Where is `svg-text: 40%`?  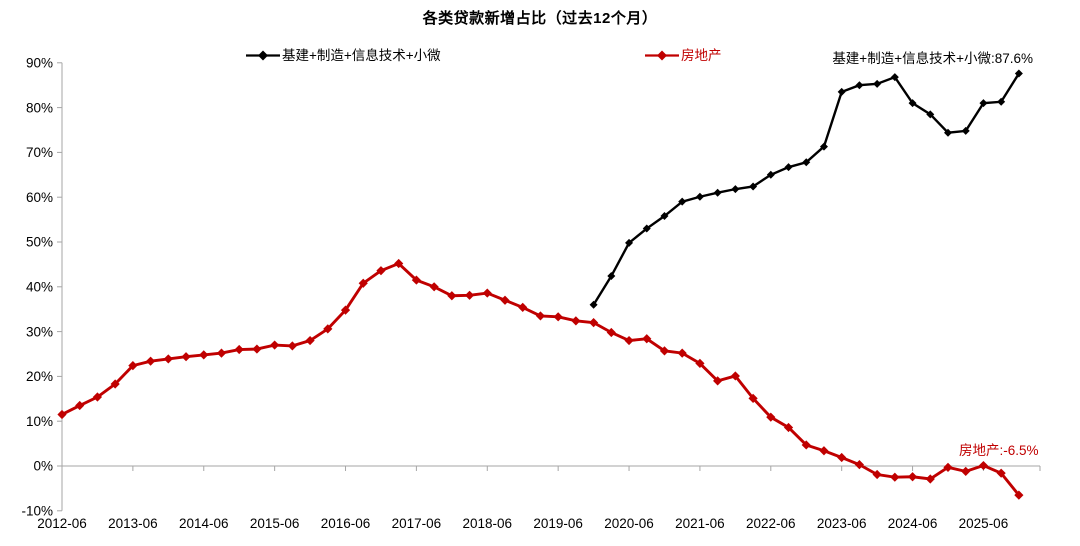 svg-text: 40% is located at coordinates (39, 287).